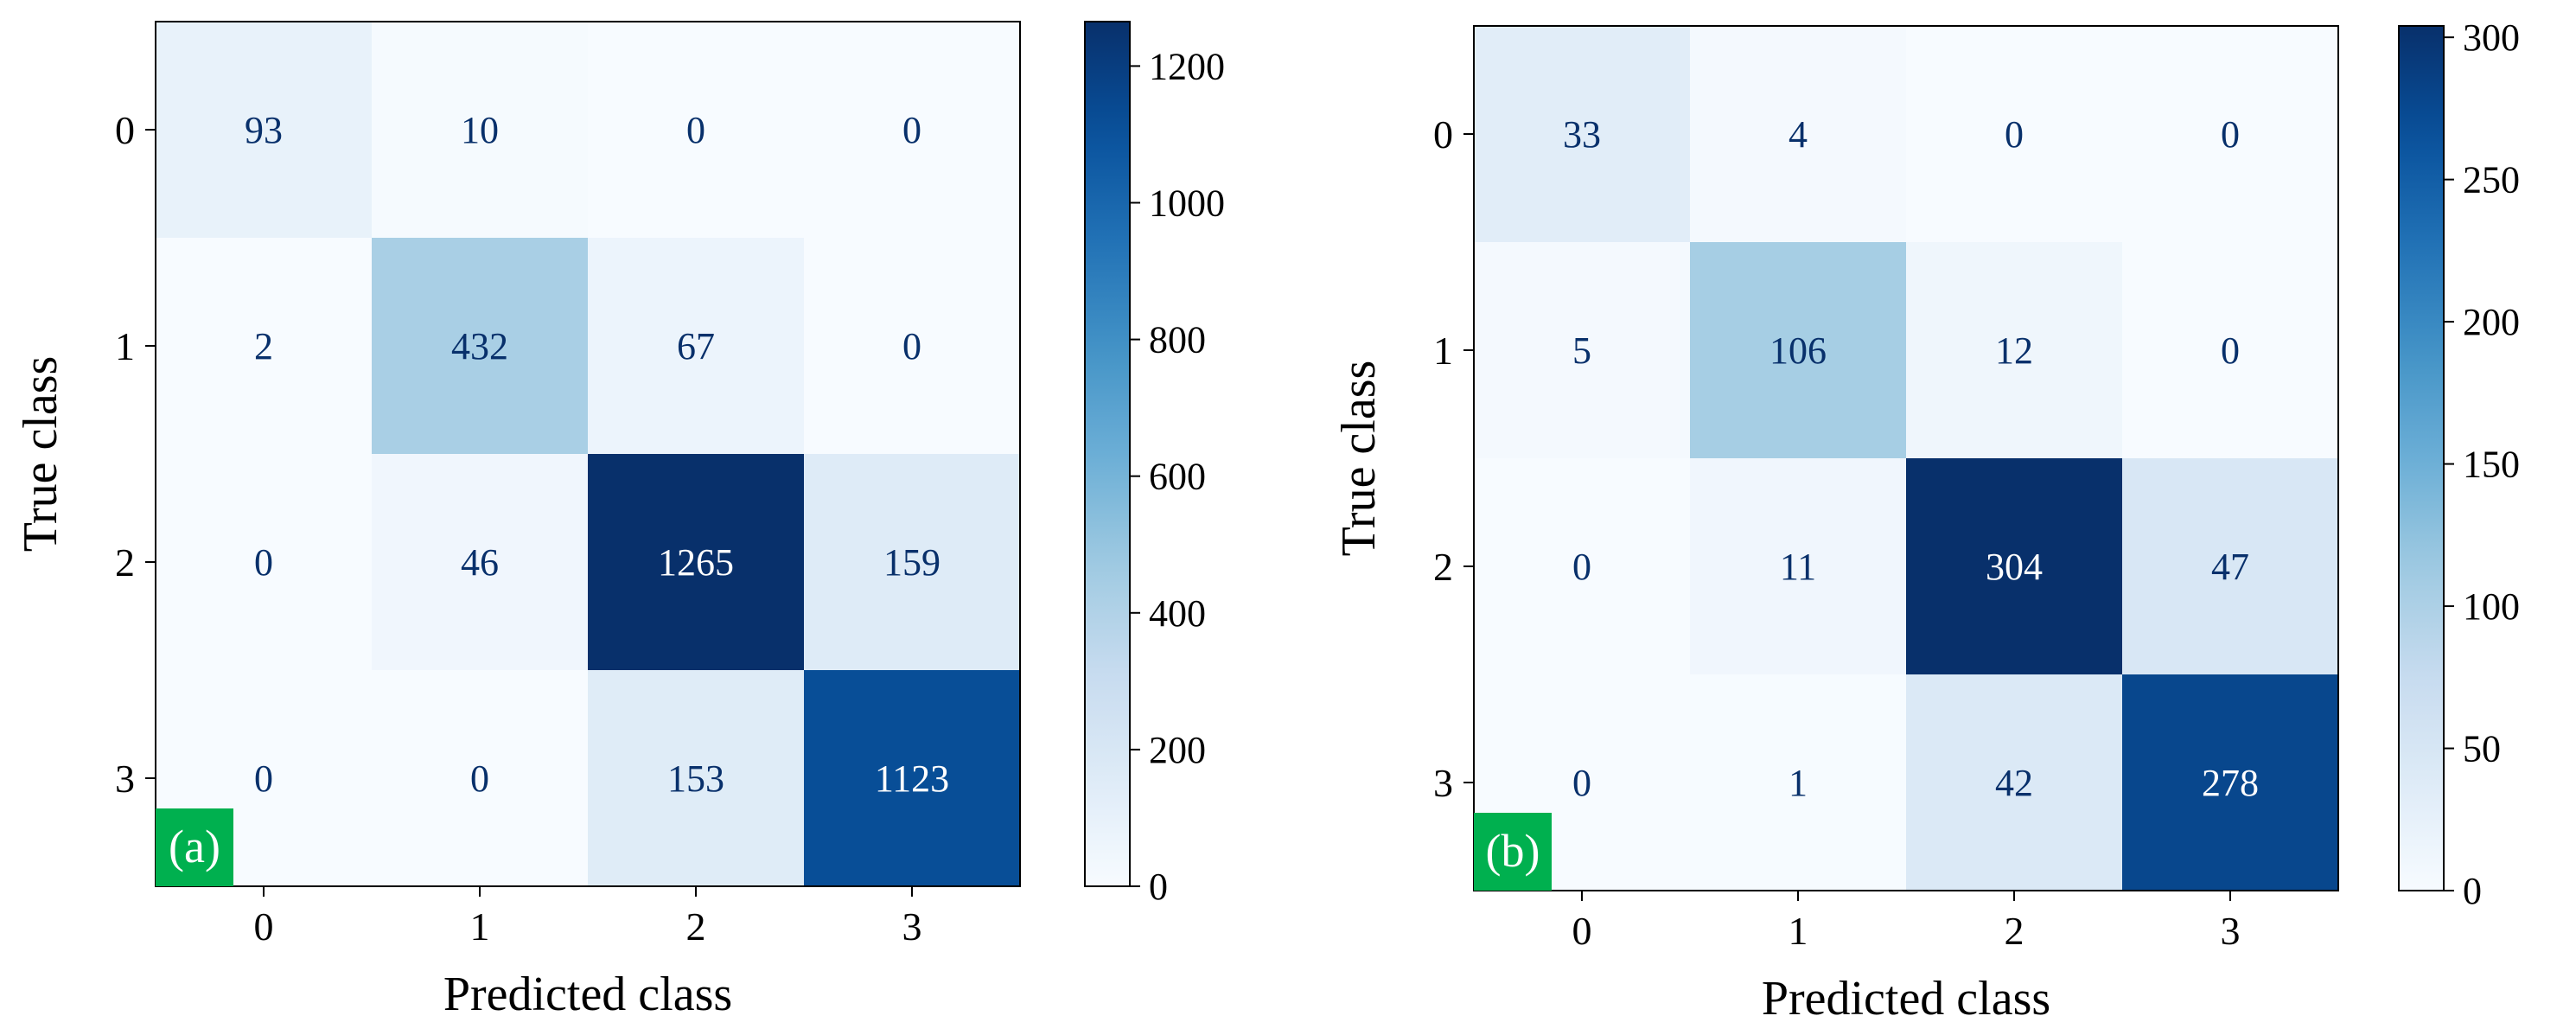  I want to click on cell-value-label: 67, so click(696, 346).